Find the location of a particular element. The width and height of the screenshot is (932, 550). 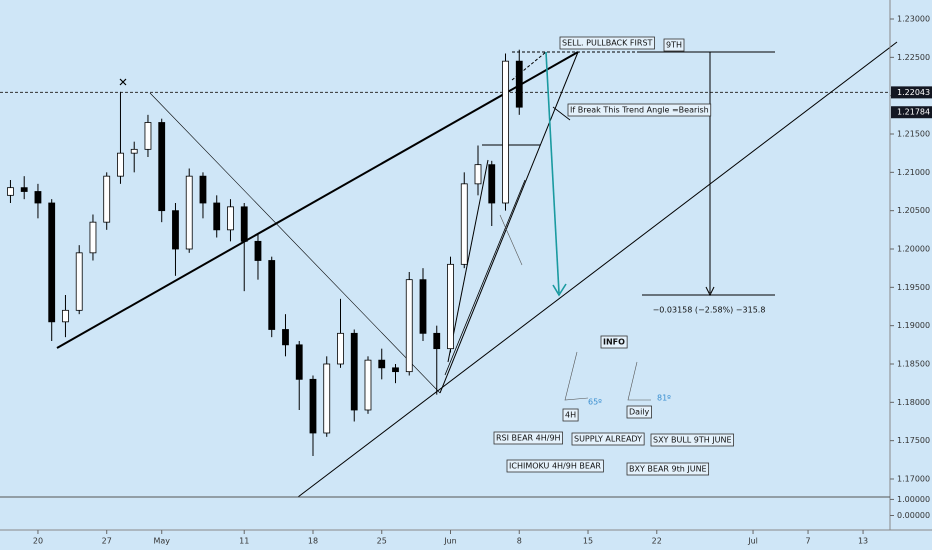

annotation: 81º is located at coordinates (664, 398).